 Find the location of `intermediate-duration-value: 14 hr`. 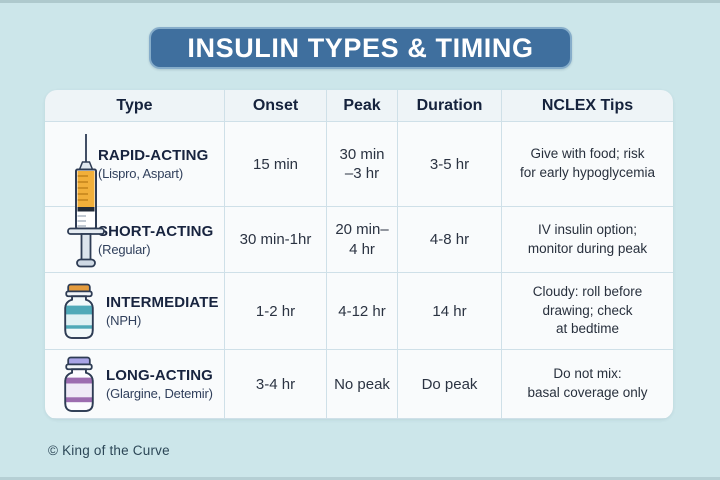

intermediate-duration-value: 14 hr is located at coordinates (449, 311).